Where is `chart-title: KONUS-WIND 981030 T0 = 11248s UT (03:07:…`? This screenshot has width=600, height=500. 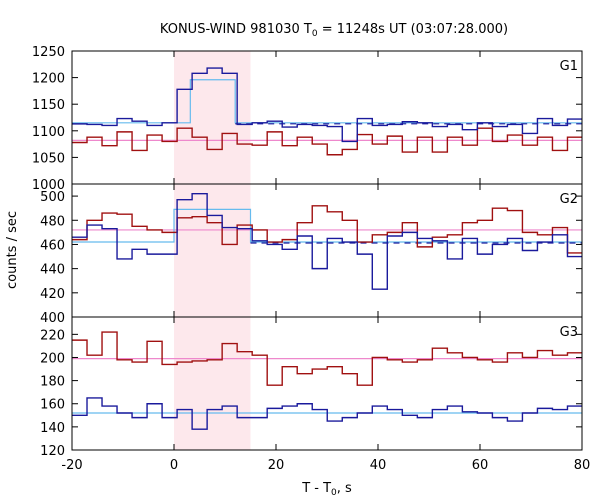 chart-title: KONUS-WIND 981030 T0 = 11248s UT (03:07:… is located at coordinates (334, 30).